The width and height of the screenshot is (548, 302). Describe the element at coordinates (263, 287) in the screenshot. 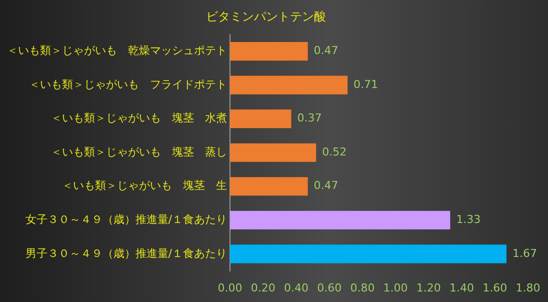

I see `x-tick-label: 0.20` at that location.